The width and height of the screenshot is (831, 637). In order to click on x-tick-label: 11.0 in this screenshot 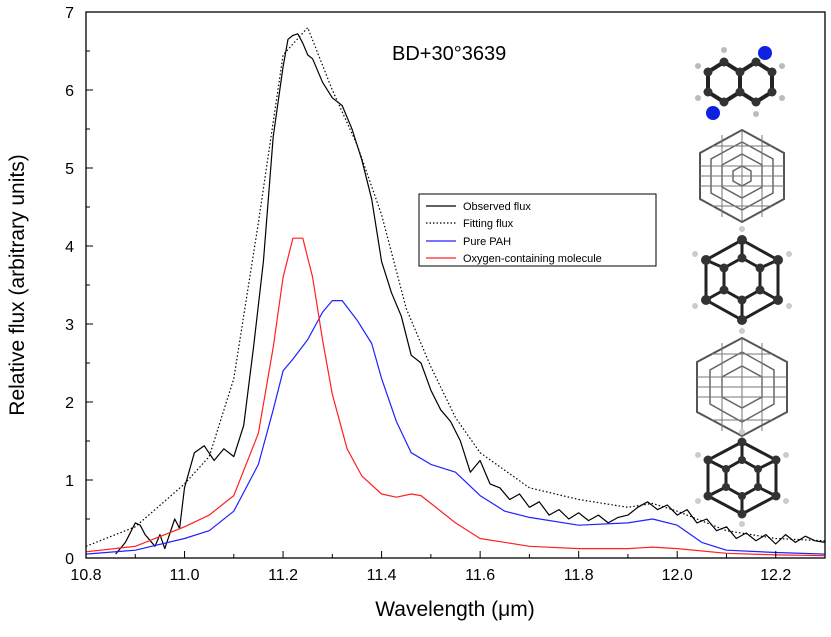, I will do `click(185, 575)`.